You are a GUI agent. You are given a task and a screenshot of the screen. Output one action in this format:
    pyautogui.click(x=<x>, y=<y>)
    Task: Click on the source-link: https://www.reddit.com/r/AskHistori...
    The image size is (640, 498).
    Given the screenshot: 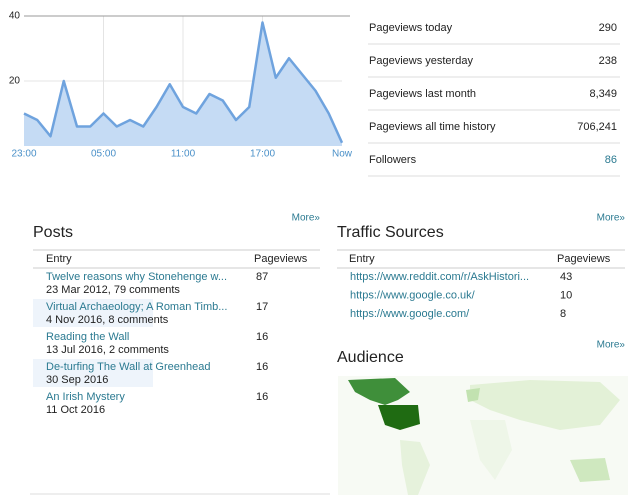 What is the action you would take?
    pyautogui.click(x=439, y=277)
    